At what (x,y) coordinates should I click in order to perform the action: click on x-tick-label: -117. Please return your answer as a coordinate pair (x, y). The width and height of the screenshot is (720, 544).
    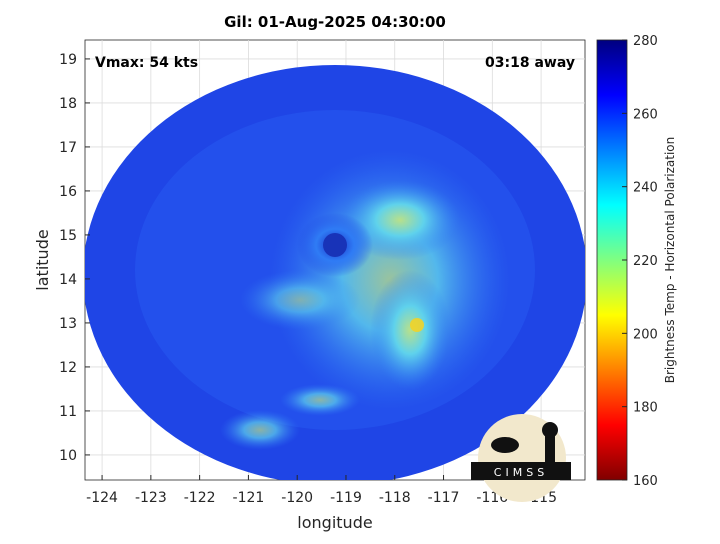
    Looking at the image, I should click on (444, 498).